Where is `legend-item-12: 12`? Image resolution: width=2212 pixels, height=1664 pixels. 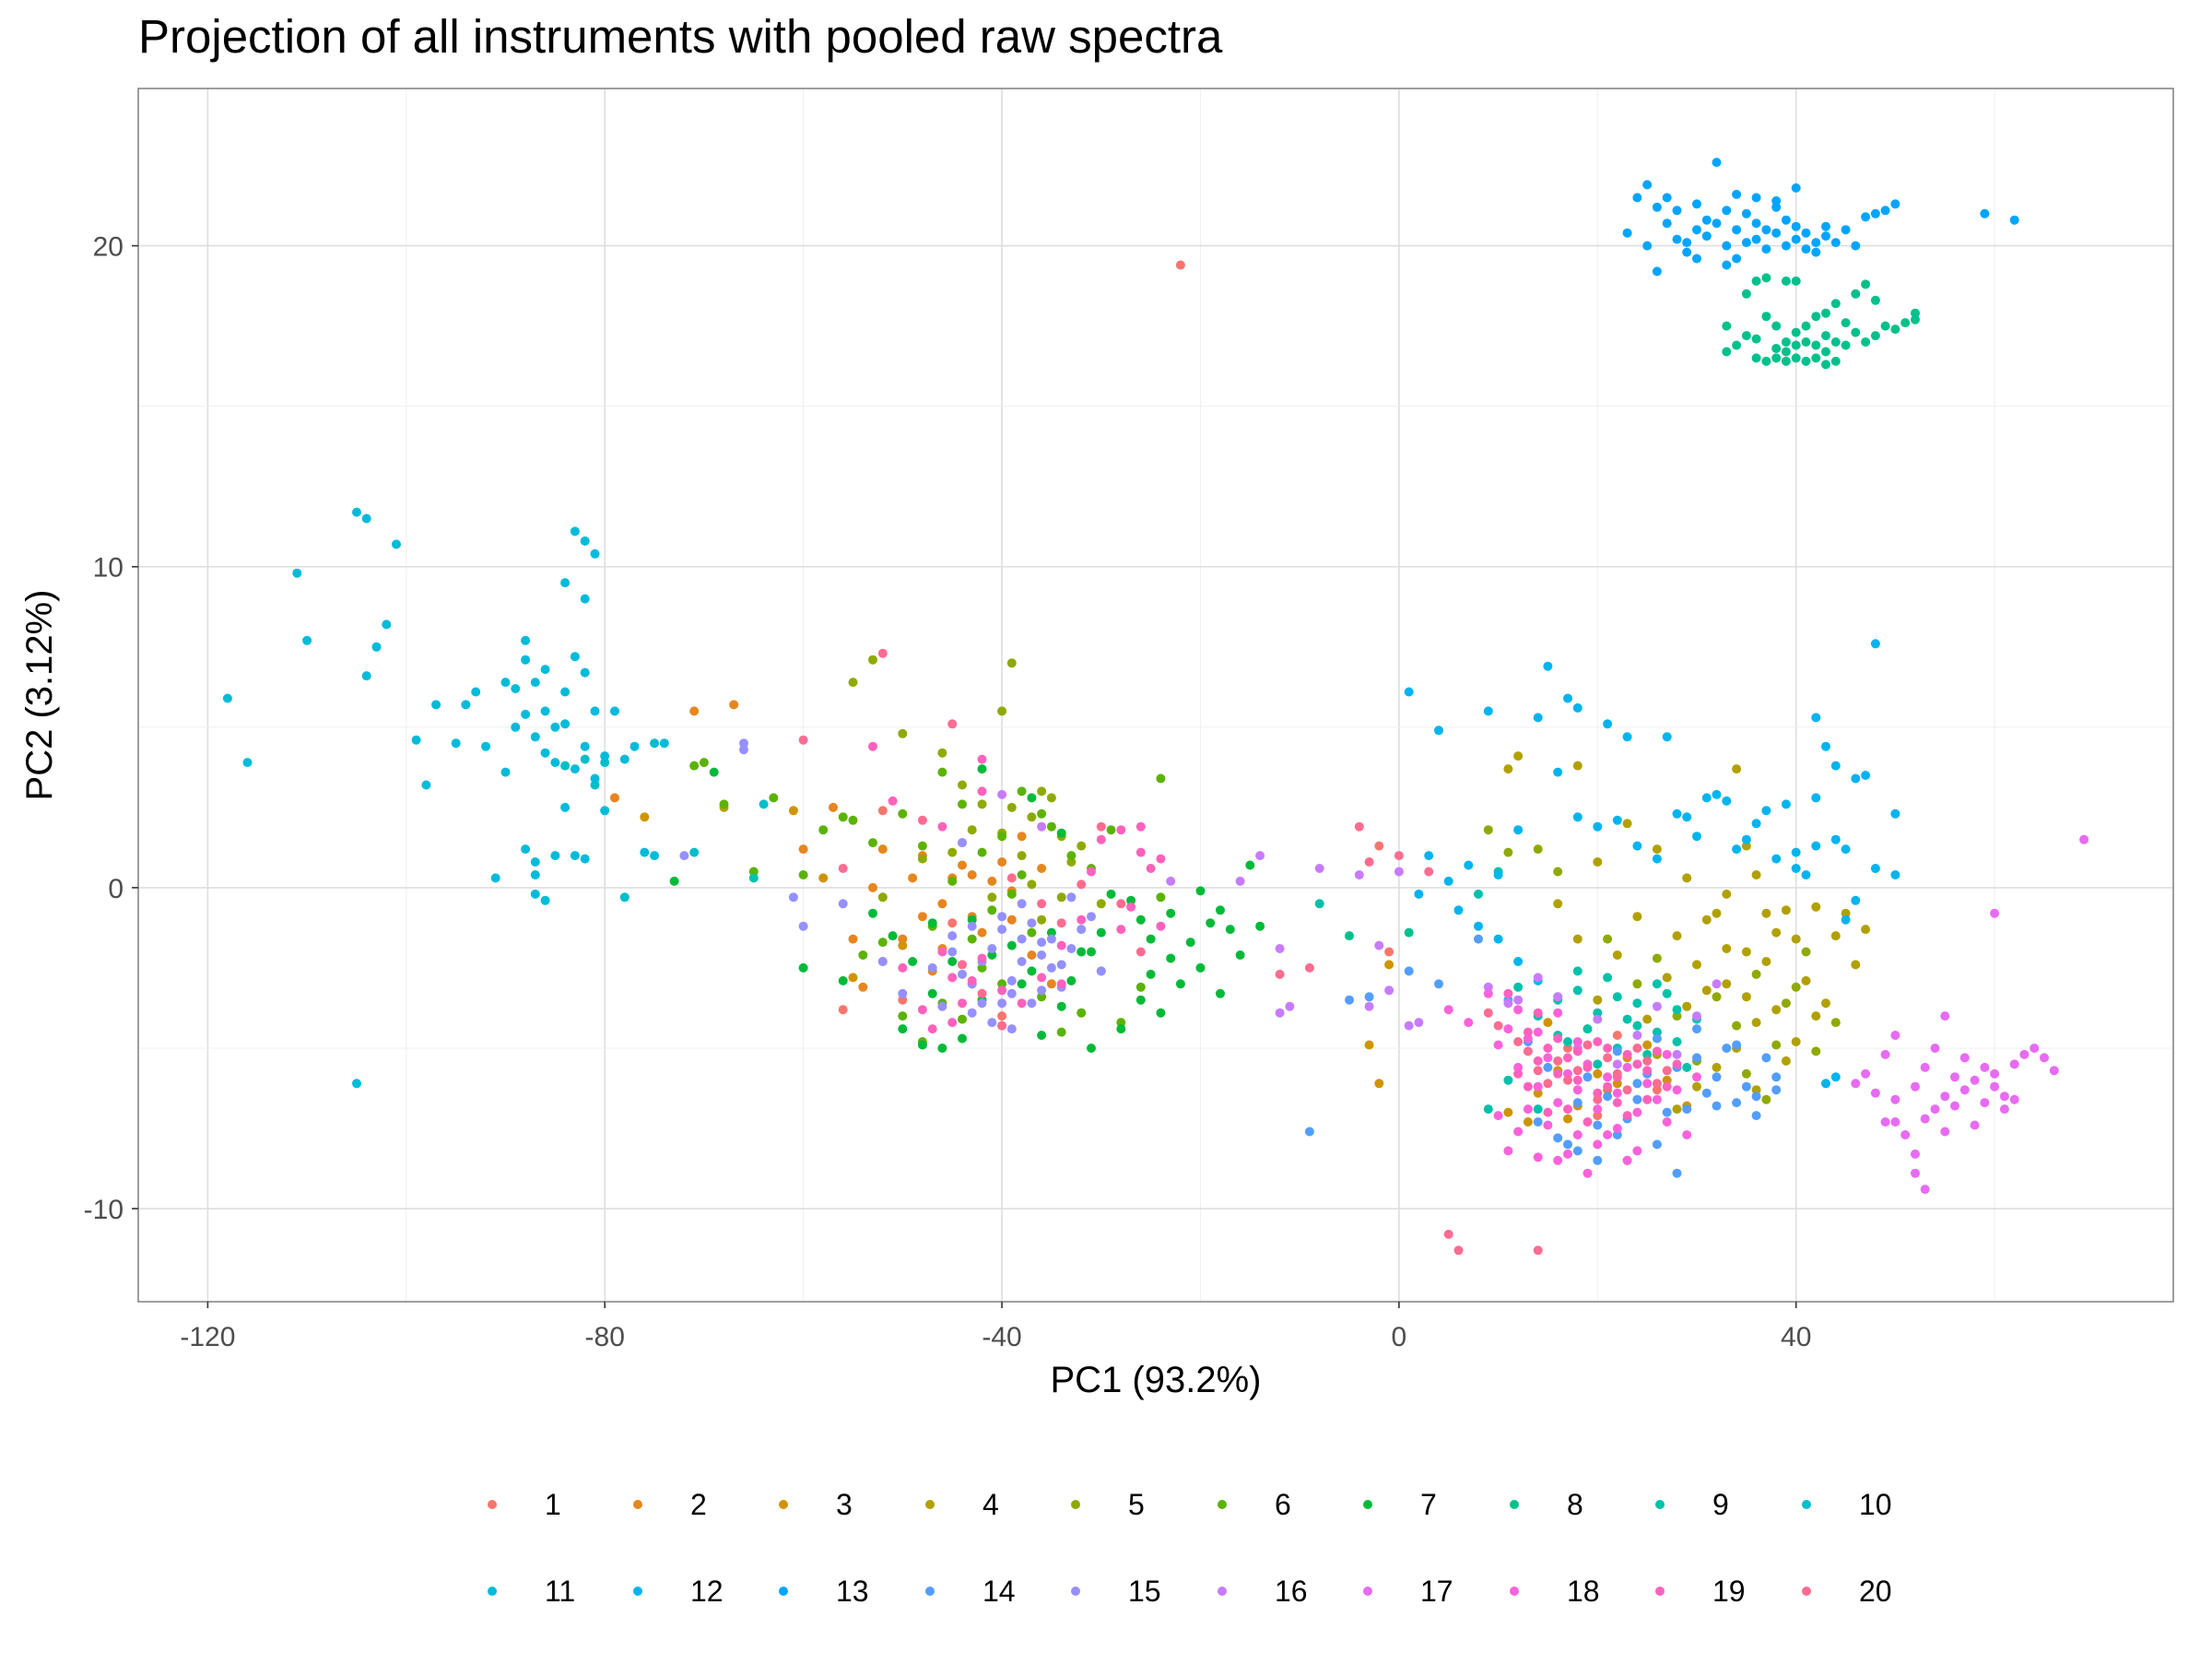 legend-item-12: 12 is located at coordinates (678, 1591).